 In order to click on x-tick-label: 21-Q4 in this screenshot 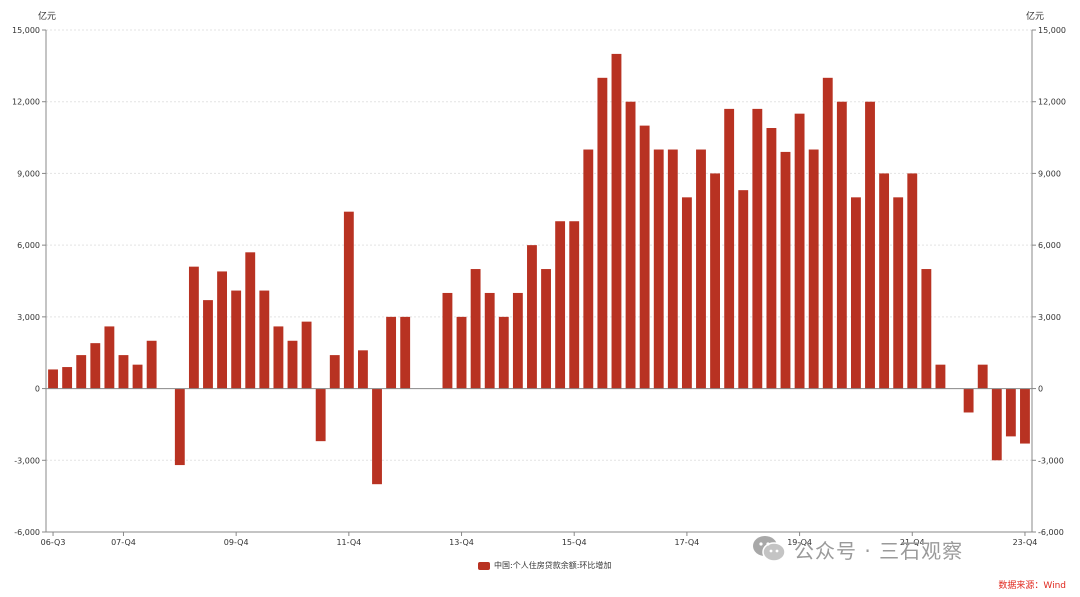, I will do `click(912, 542)`.